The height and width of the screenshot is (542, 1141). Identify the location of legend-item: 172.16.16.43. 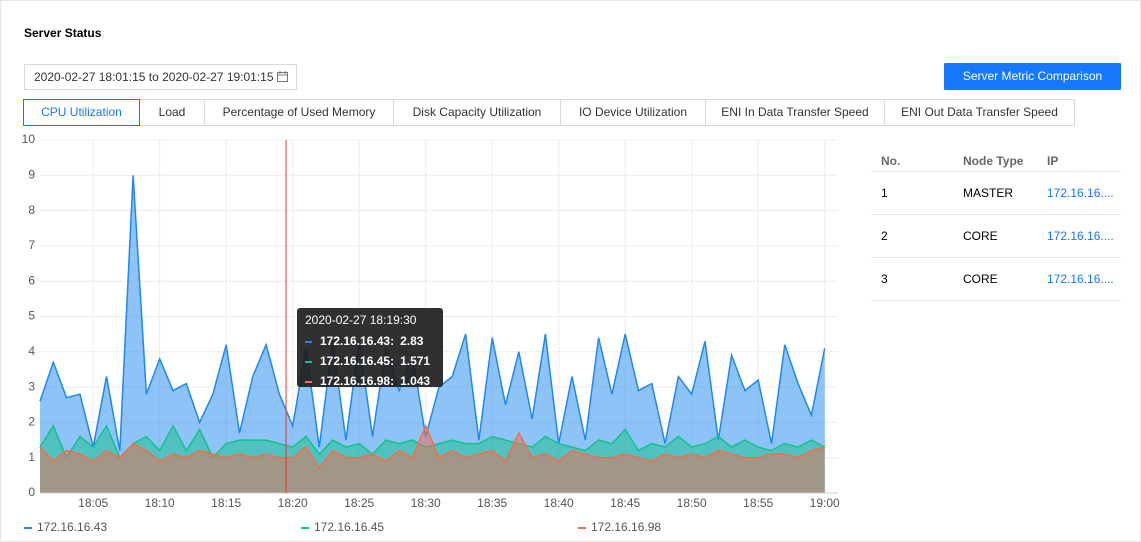
(65, 527).